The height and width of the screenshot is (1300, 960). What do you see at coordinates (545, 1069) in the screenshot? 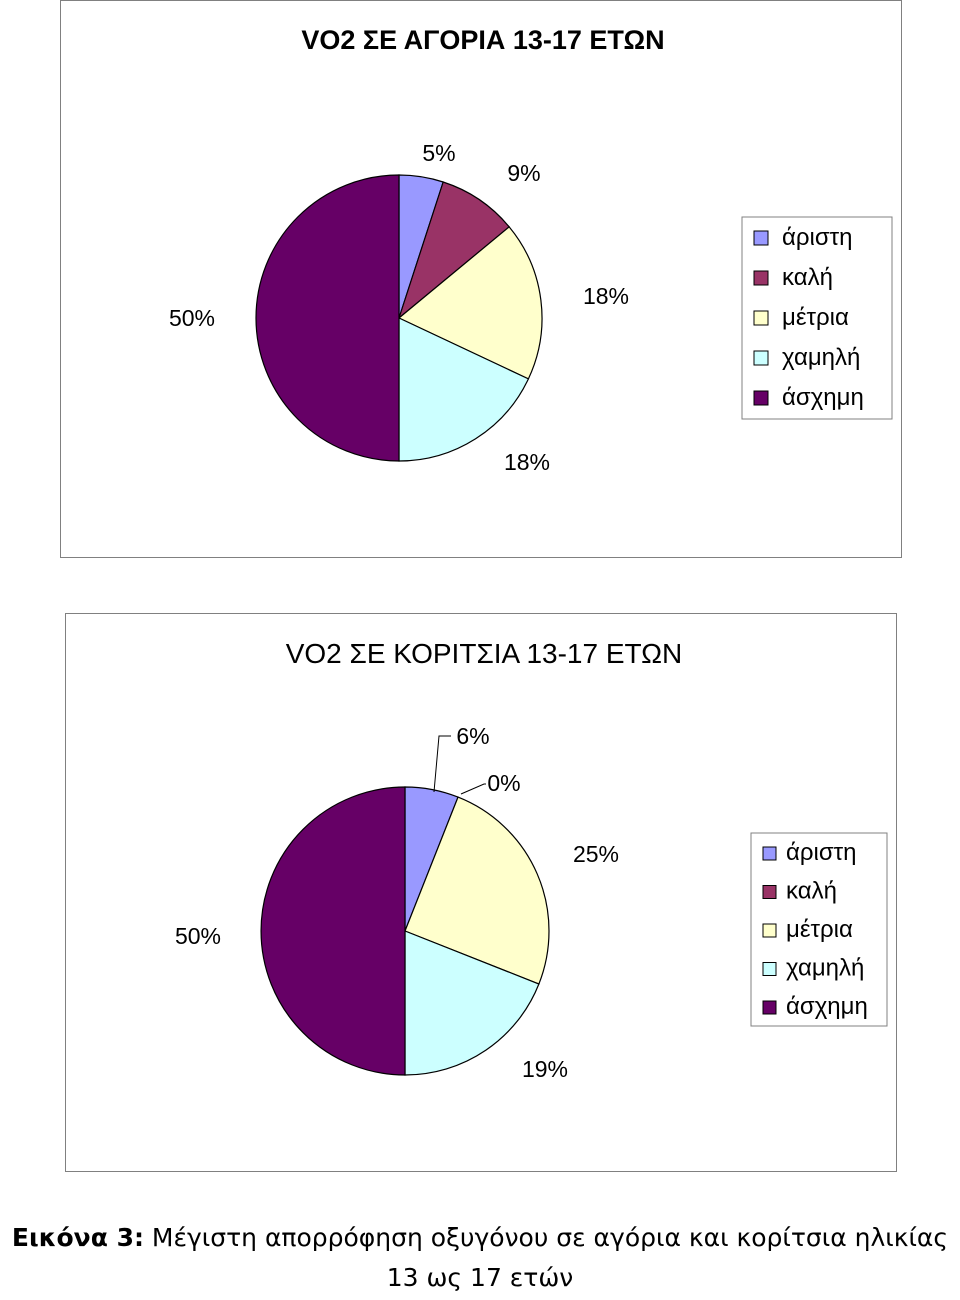
I see `data-label: 19%` at bounding box center [545, 1069].